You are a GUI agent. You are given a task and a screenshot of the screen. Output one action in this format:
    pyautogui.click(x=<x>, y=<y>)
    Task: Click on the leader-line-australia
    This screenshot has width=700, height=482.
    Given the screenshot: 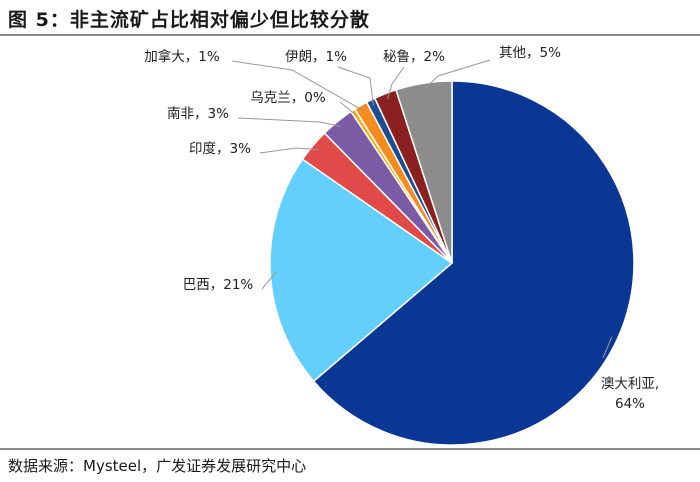 What is the action you would take?
    pyautogui.click(x=607, y=347)
    